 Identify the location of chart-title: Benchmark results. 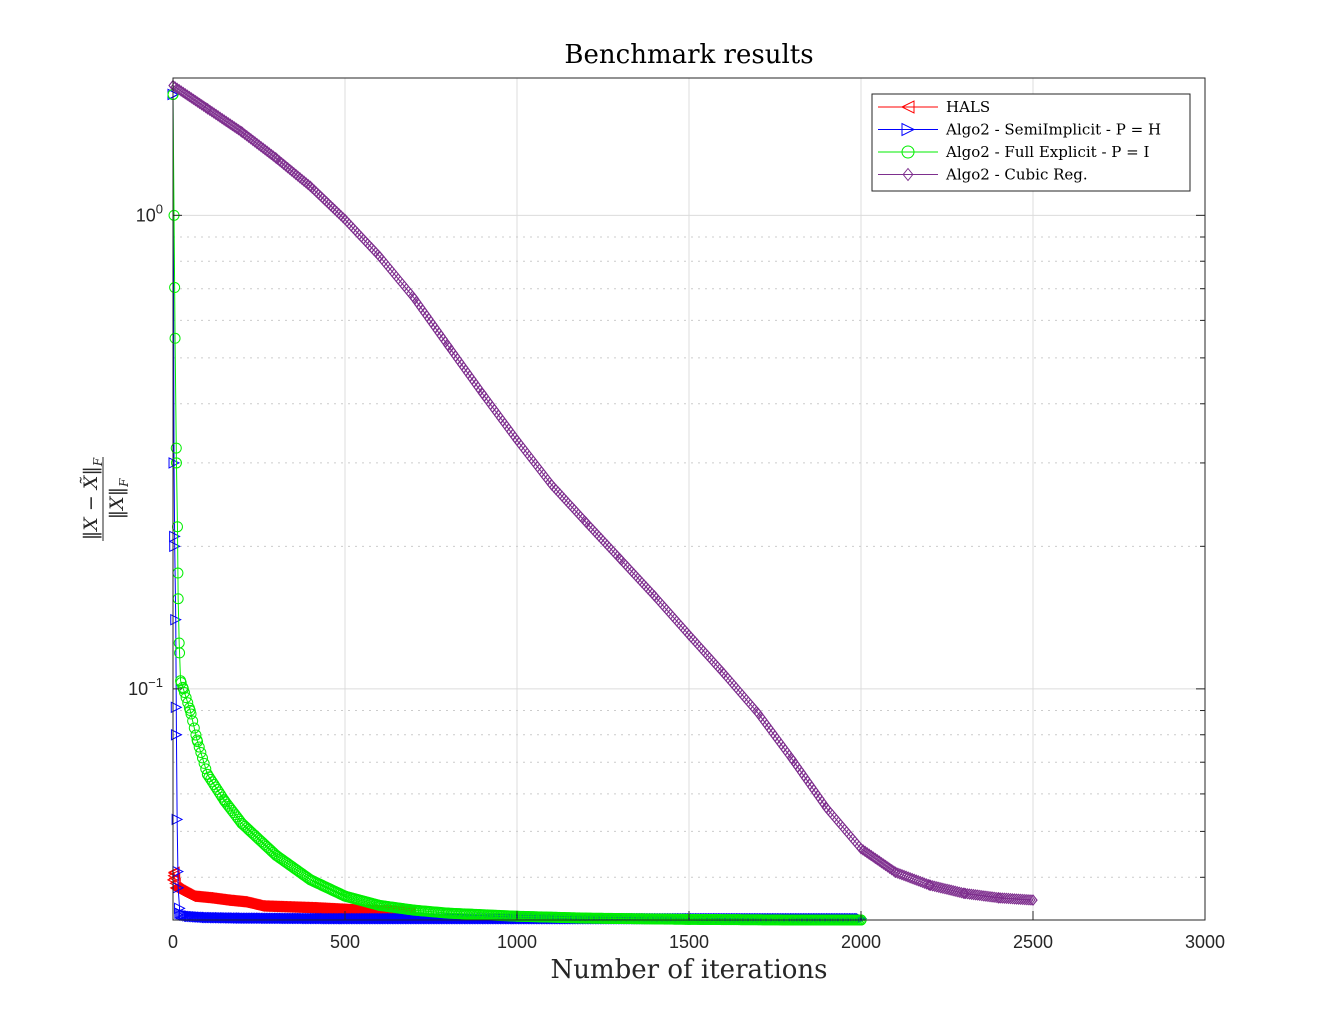
(688, 55).